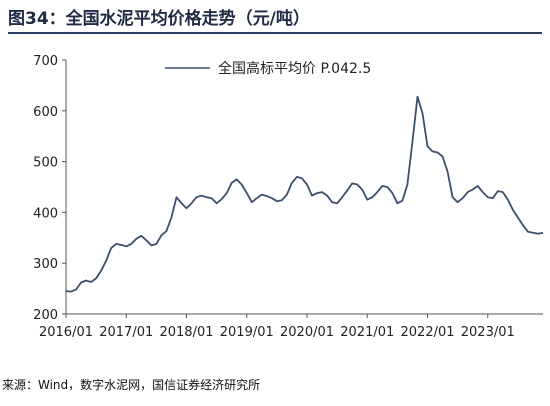  What do you see at coordinates (294, 68) in the screenshot?
I see `legend-label: 全国高标平均价 P.042.5` at bounding box center [294, 68].